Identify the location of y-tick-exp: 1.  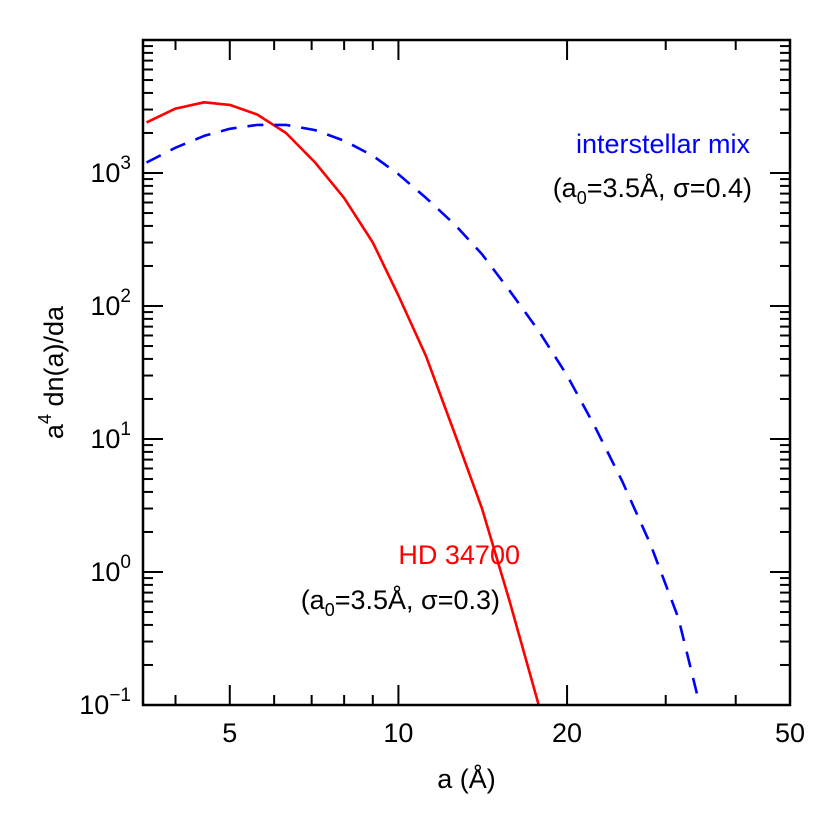
(125, 429).